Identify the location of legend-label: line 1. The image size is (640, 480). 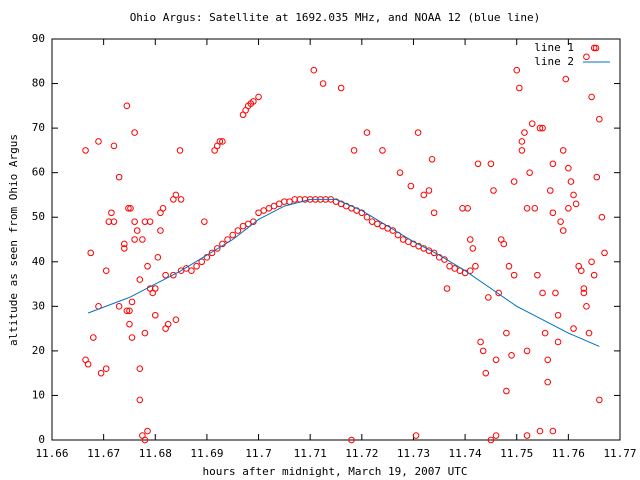
(554, 47).